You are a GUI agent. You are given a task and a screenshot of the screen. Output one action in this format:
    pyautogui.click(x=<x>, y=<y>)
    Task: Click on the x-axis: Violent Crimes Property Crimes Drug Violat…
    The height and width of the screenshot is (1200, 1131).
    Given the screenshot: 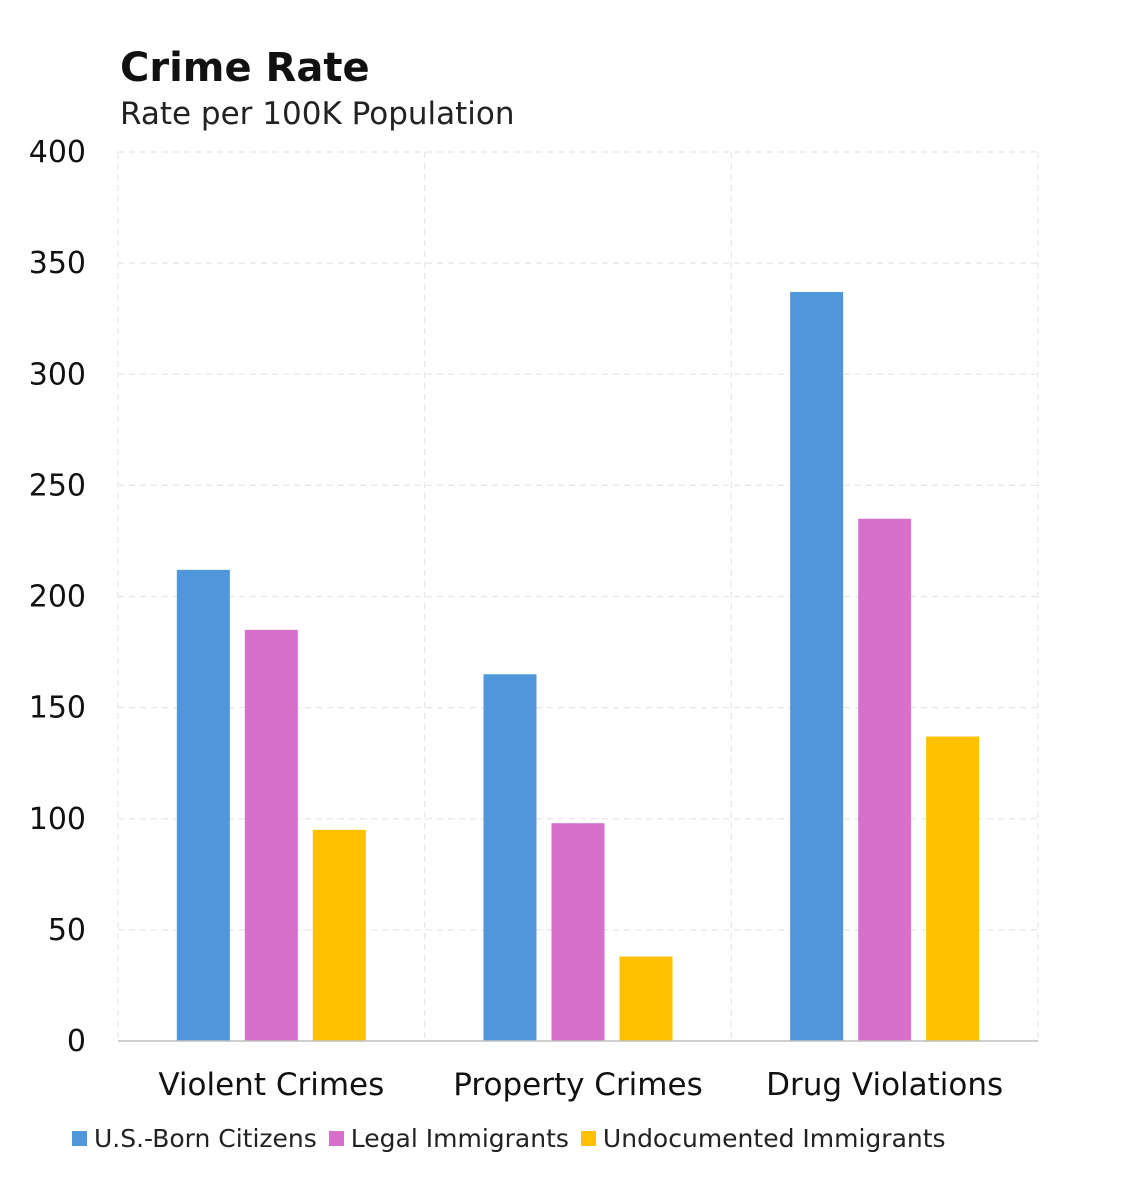 What is the action you would take?
    pyautogui.click(x=578, y=1071)
    